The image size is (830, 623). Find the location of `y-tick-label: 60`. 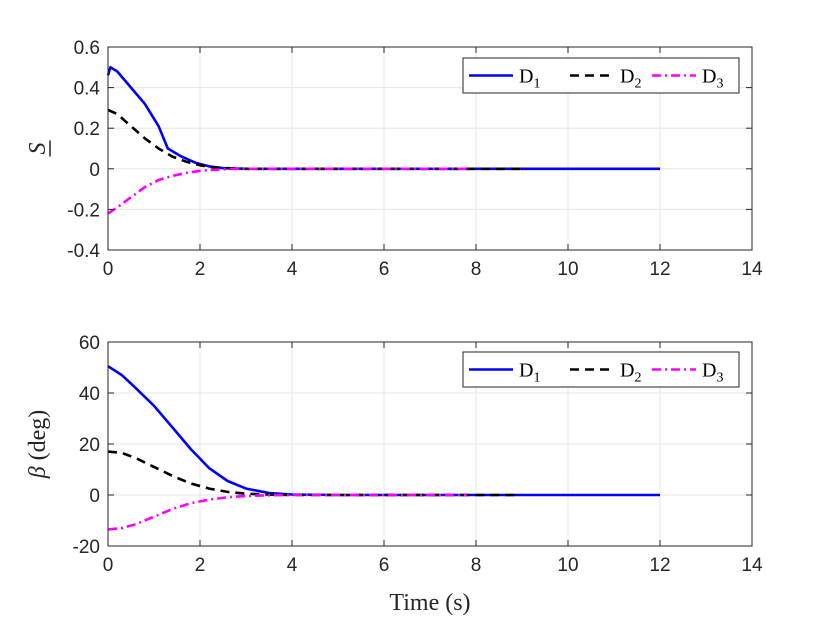

y-tick-label: 60 is located at coordinates (89, 343).